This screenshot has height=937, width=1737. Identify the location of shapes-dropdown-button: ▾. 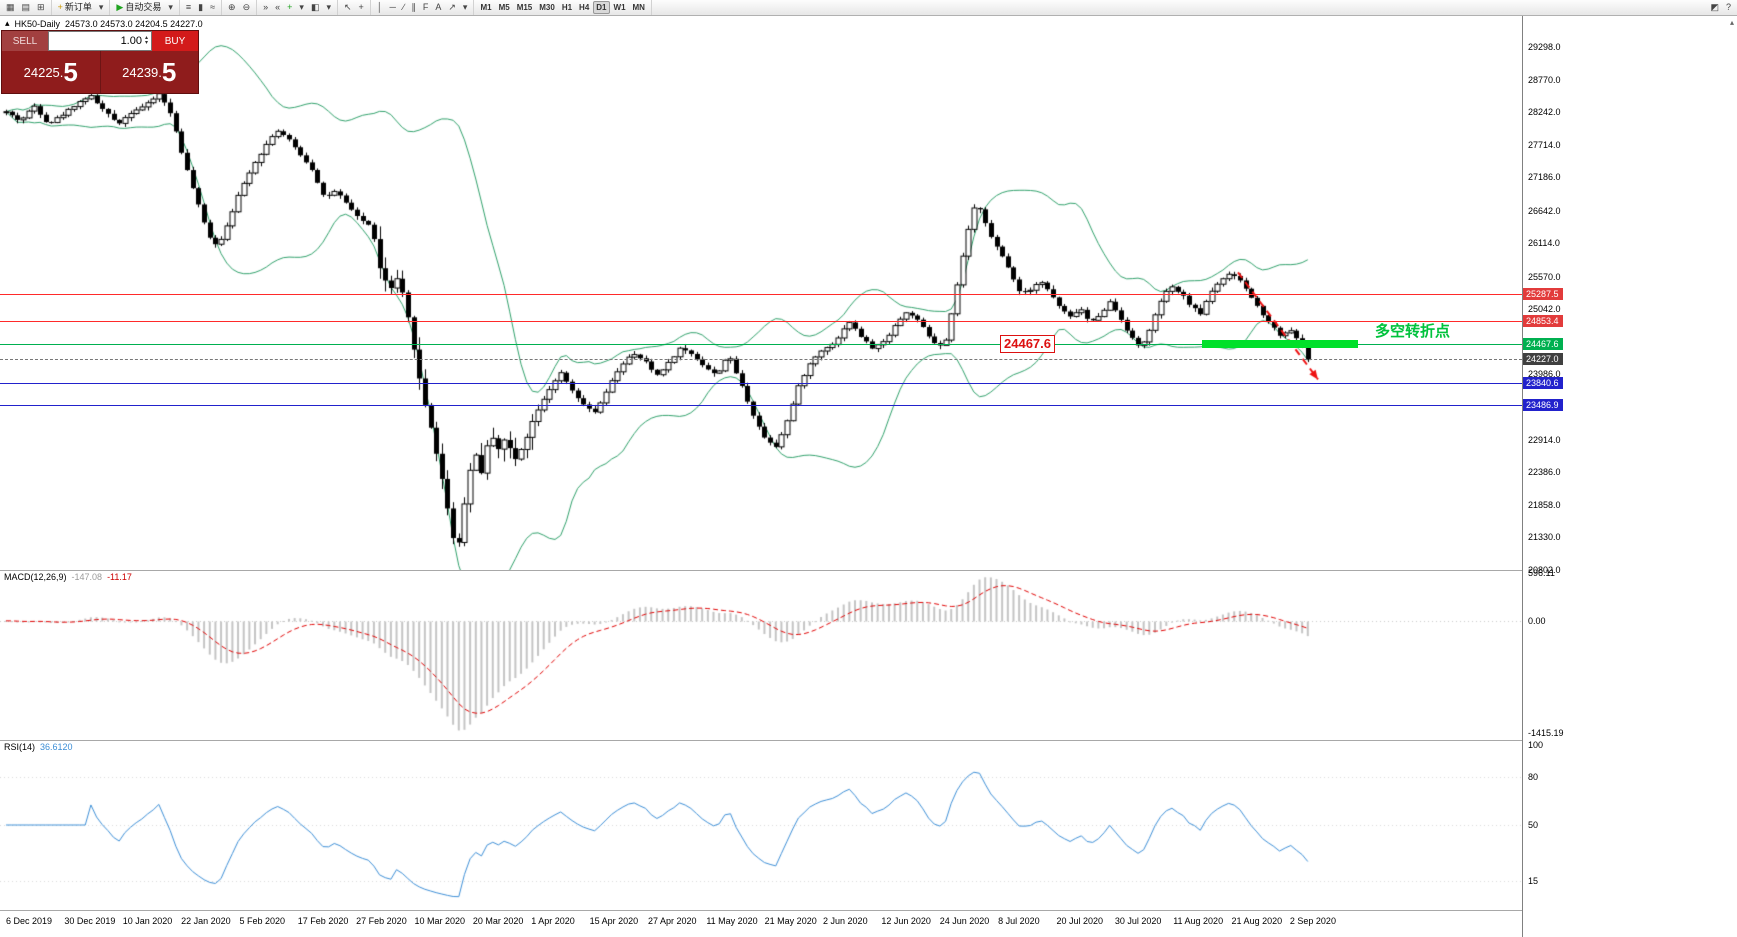
(465, 7).